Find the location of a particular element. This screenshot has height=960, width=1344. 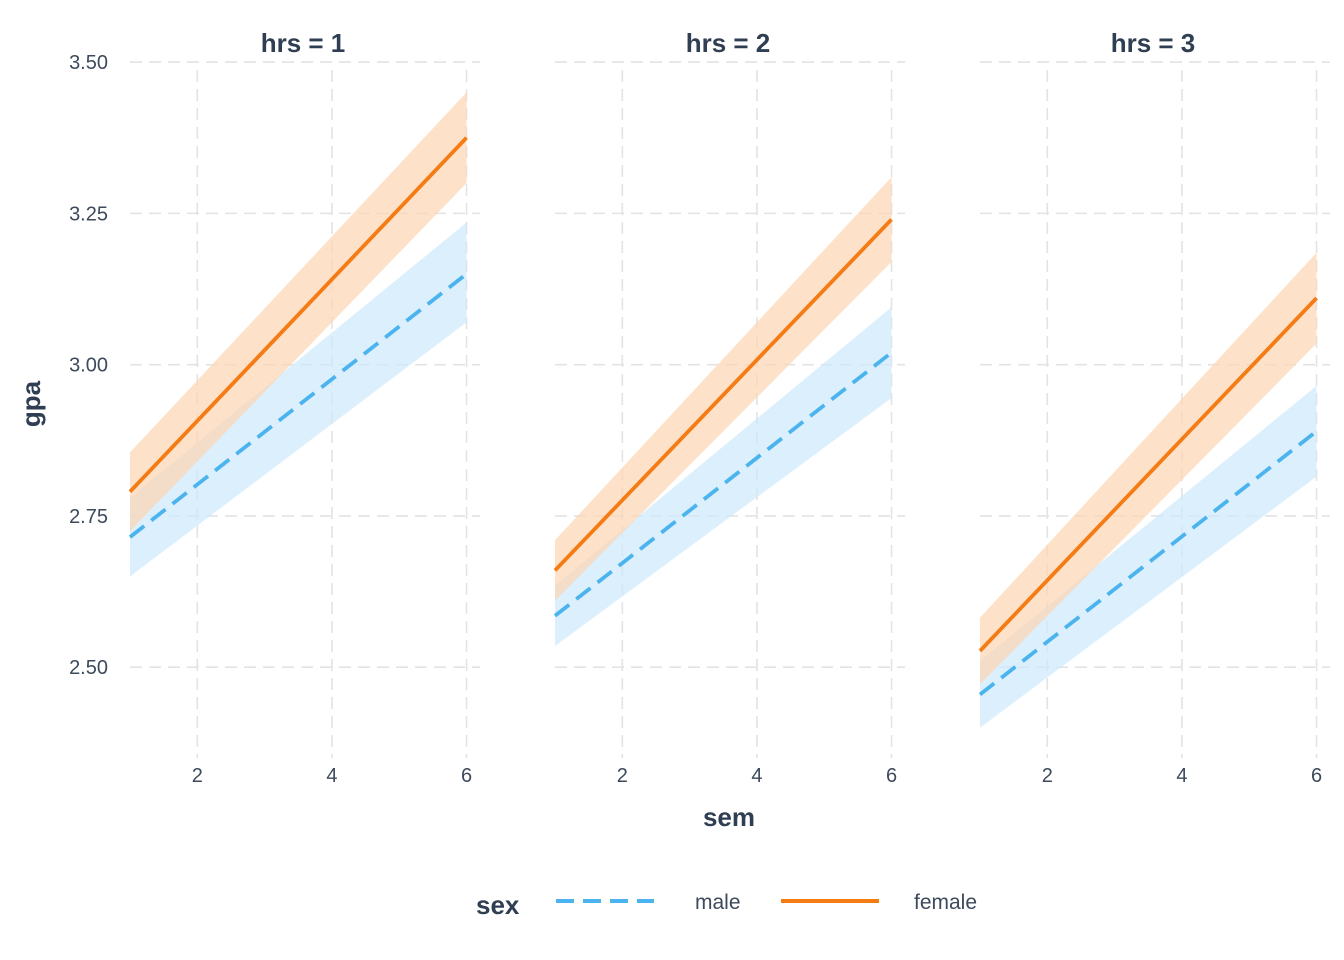

facet-title: hrs = 1 is located at coordinates (303, 43).